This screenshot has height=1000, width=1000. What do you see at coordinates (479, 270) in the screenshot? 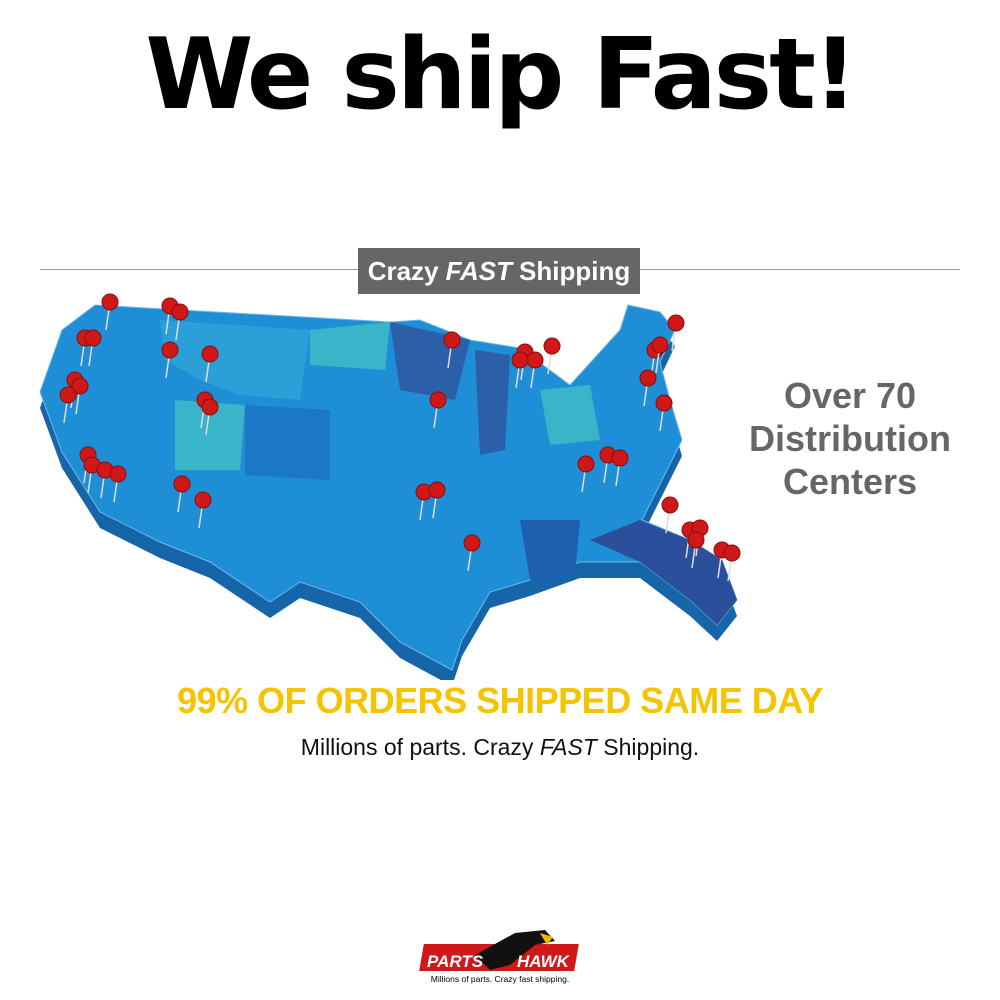
I see `banner-emphasis: FAST` at bounding box center [479, 270].